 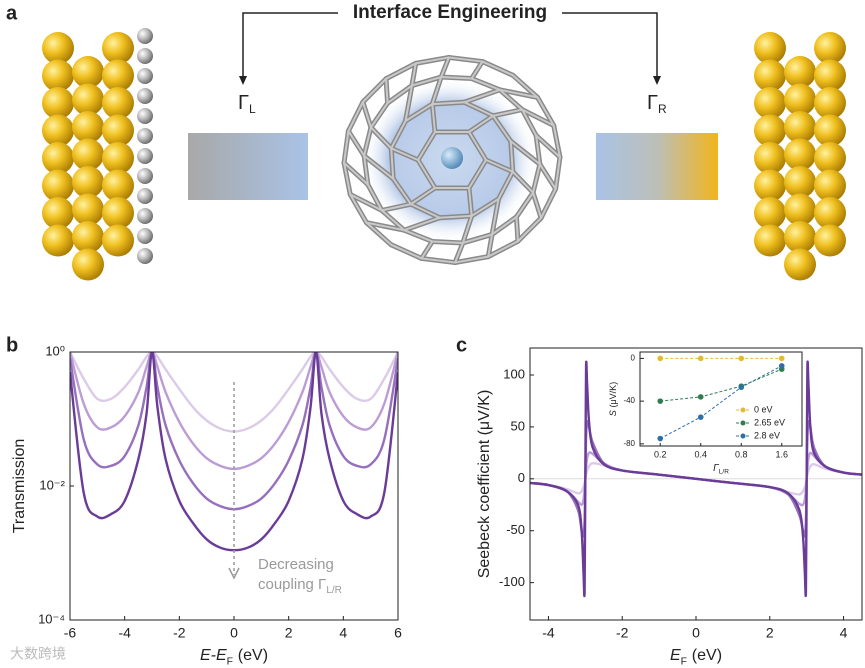 I want to click on axis-label: Transmission, so click(x=19, y=486).